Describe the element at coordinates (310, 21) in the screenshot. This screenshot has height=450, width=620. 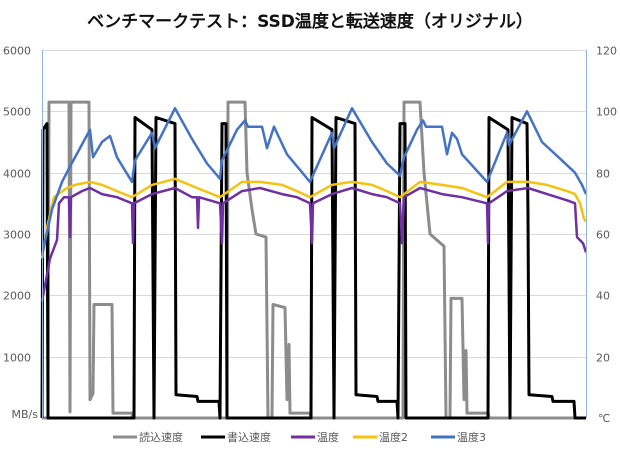
I see `chart-title: ベンチマークテスト：SSD温度と転送速度（オリジナル）` at that location.